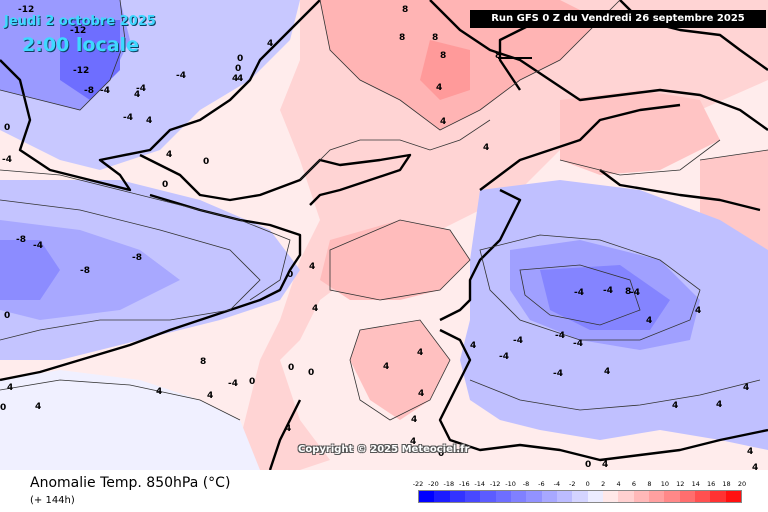 The width and height of the screenshot is (768, 512). What do you see at coordinates (80, 21) in the screenshot?
I see `forecast-date: Jeudi 2 octobre 2025` at bounding box center [80, 21].